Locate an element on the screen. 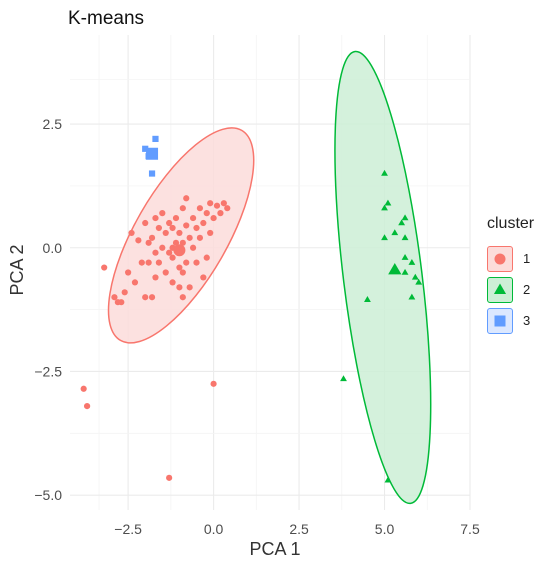  legend: cluster 1 2 3 is located at coordinates (510, 275).